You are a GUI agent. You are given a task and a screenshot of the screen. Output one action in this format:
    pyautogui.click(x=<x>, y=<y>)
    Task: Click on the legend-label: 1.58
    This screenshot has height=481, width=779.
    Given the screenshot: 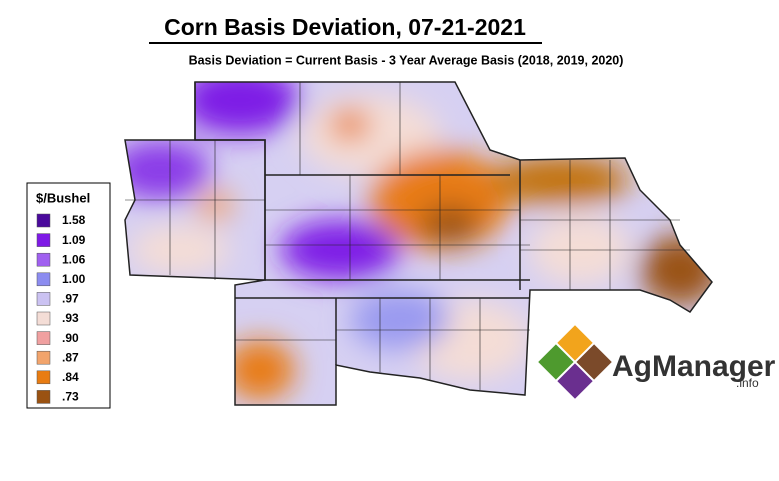 What is the action you would take?
    pyautogui.click(x=74, y=220)
    